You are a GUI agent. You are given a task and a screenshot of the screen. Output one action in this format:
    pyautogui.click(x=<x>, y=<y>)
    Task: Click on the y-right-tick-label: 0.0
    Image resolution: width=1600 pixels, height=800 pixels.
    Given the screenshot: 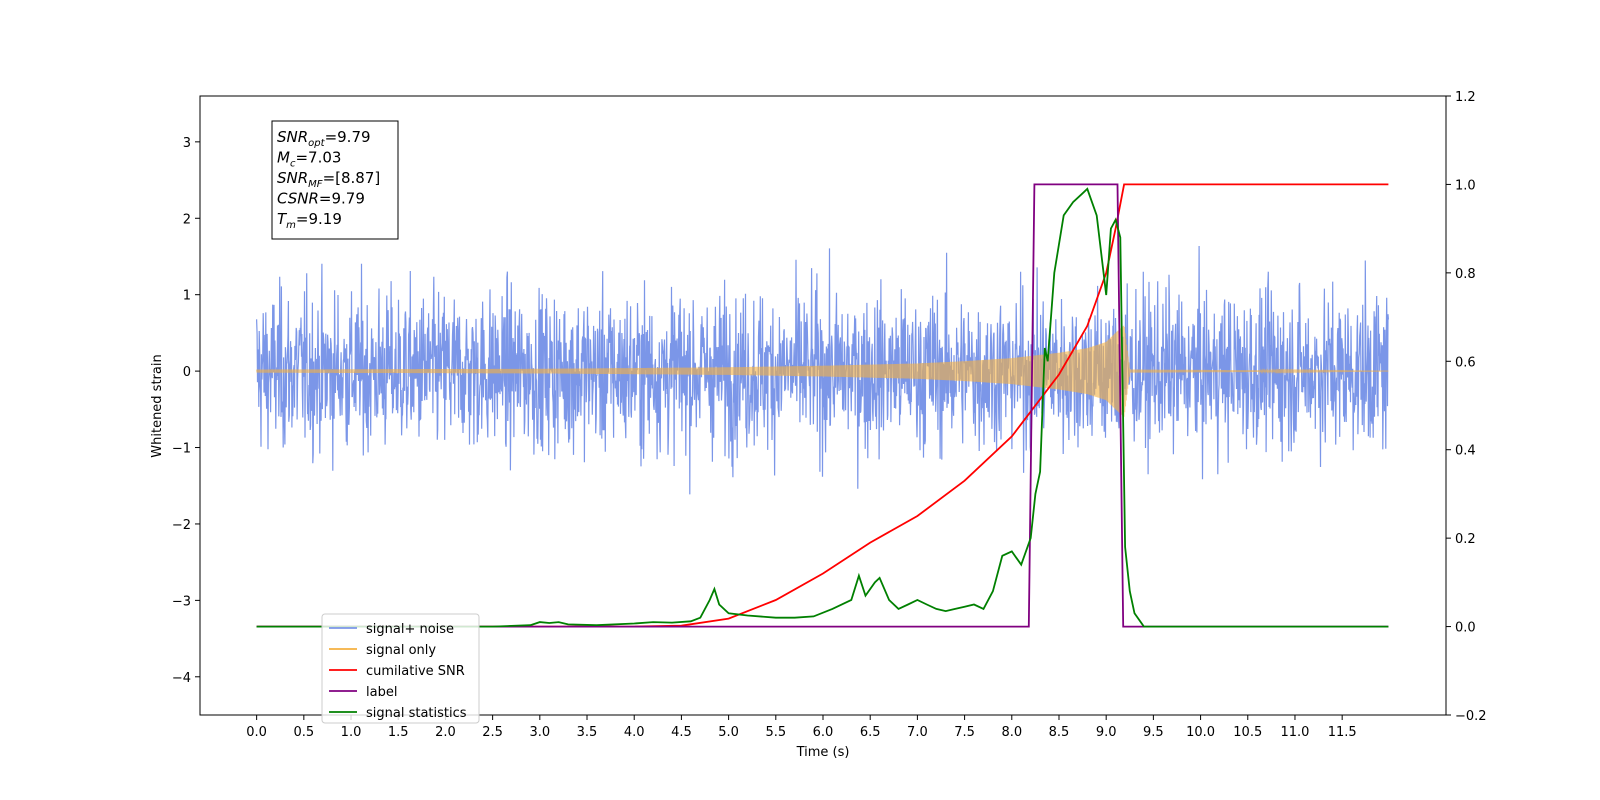 What is the action you would take?
    pyautogui.click(x=1465, y=628)
    